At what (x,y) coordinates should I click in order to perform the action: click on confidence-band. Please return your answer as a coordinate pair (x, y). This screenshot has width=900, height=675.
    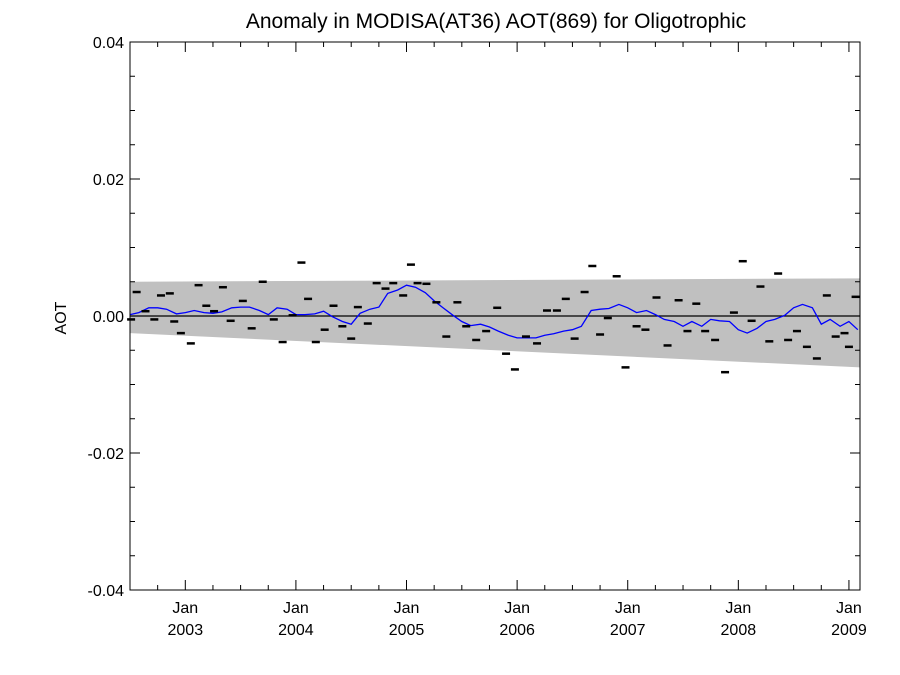
    Looking at the image, I should click on (495, 323).